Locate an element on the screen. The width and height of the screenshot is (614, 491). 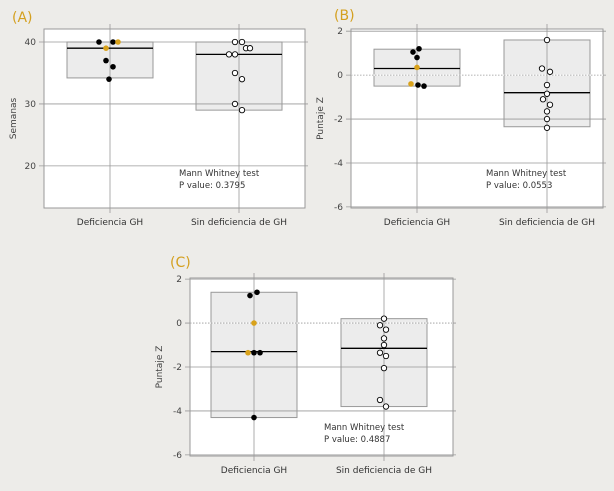
panel-label: (C) is located at coordinates (180, 263).